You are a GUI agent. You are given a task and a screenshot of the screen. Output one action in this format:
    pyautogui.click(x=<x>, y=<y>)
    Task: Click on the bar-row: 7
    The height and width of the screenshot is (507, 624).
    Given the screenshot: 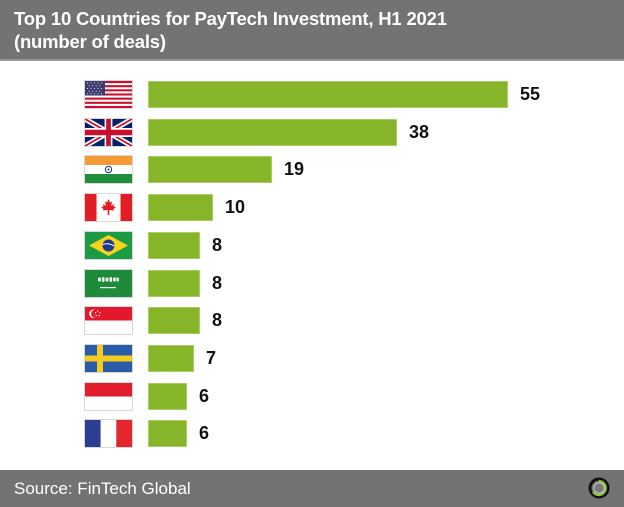 What is the action you would take?
    pyautogui.click(x=312, y=358)
    